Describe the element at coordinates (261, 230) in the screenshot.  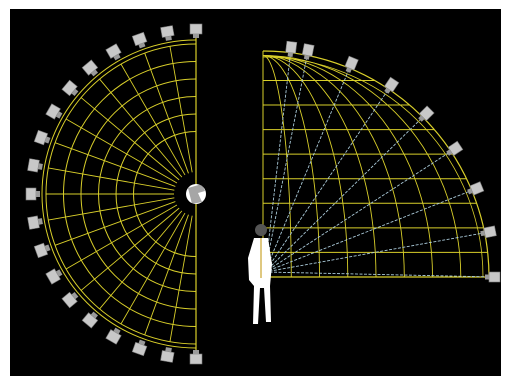
I see `listener-head` at that location.